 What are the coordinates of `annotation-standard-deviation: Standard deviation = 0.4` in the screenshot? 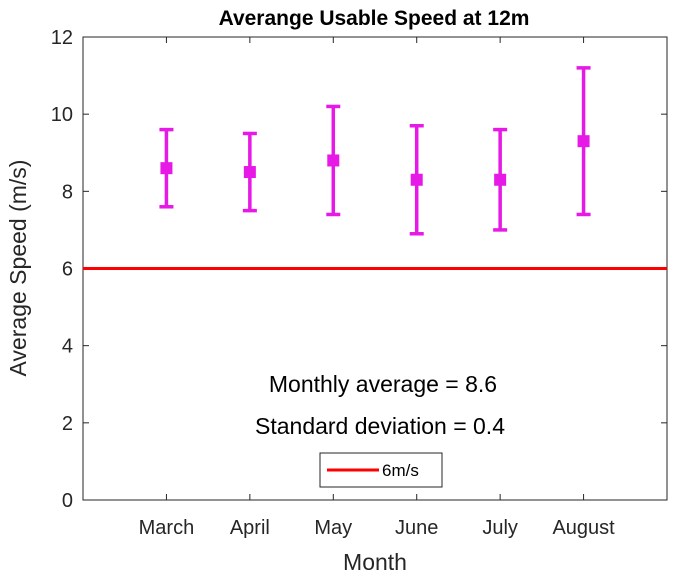 It's located at (380, 426).